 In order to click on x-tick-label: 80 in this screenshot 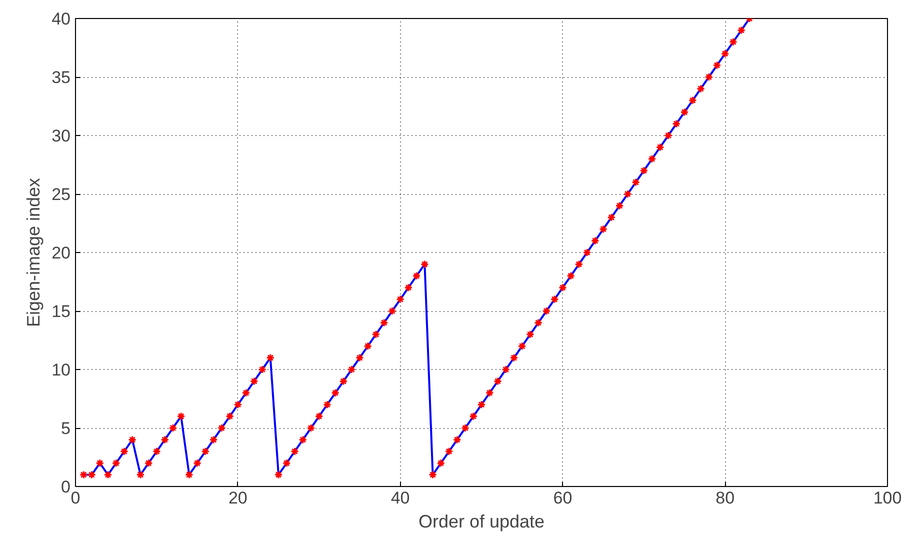, I will do `click(725, 498)`.